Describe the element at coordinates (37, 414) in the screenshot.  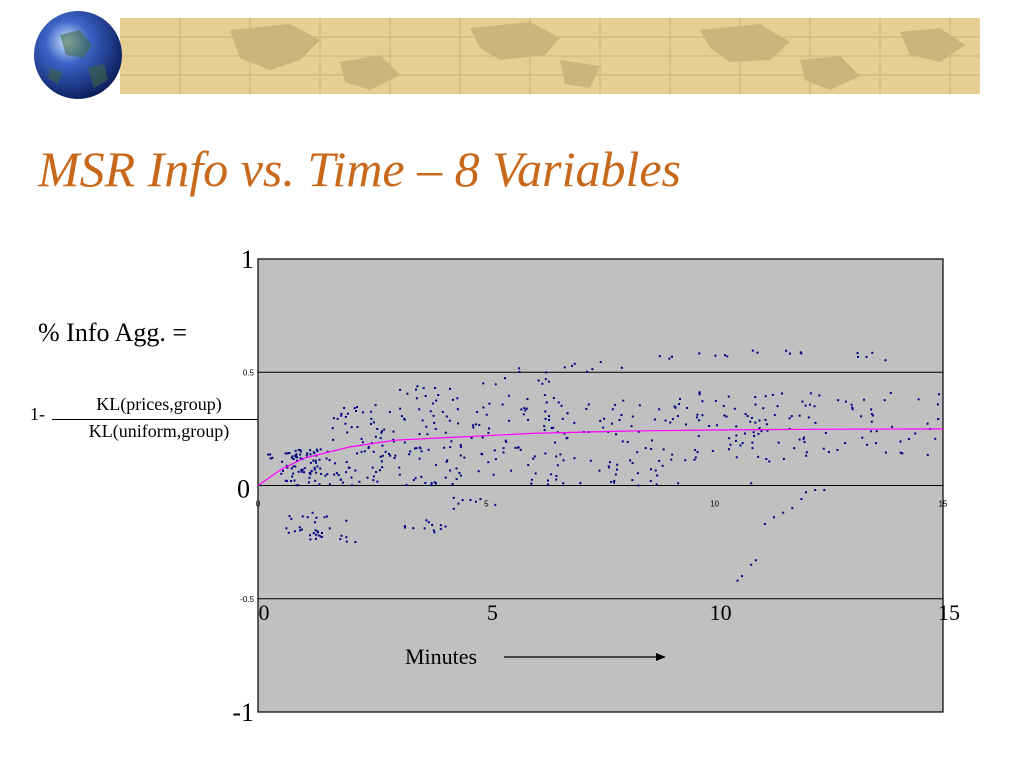
I see `formula-prefix: 1-` at that location.